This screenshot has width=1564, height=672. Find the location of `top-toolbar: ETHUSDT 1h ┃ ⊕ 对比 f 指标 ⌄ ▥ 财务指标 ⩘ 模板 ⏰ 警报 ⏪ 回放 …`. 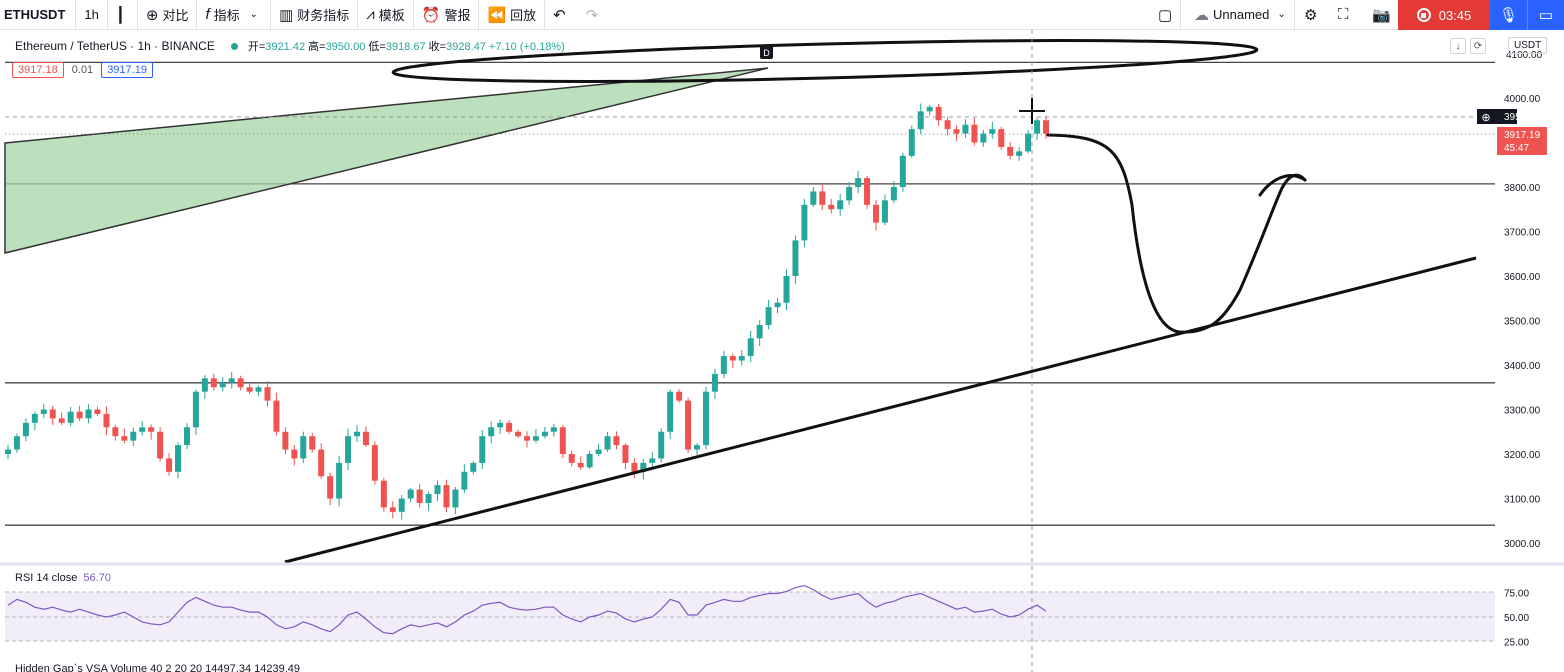

top-toolbar: ETHUSDT 1h ┃ ⊕ 对比 f 指标 ⌄ ▥ 财务指标 ⩘ 模板 ⏰ 警报 ⏪ 回放 … is located at coordinates (782, 15).